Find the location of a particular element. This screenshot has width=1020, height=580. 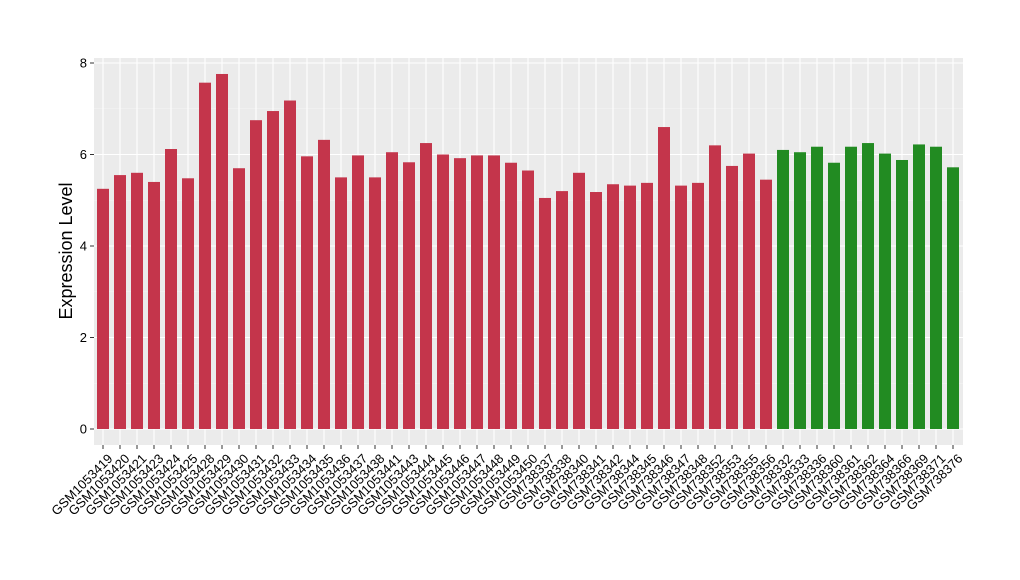

y-axis: 0 2 4 6 8 is located at coordinates (87, 246).